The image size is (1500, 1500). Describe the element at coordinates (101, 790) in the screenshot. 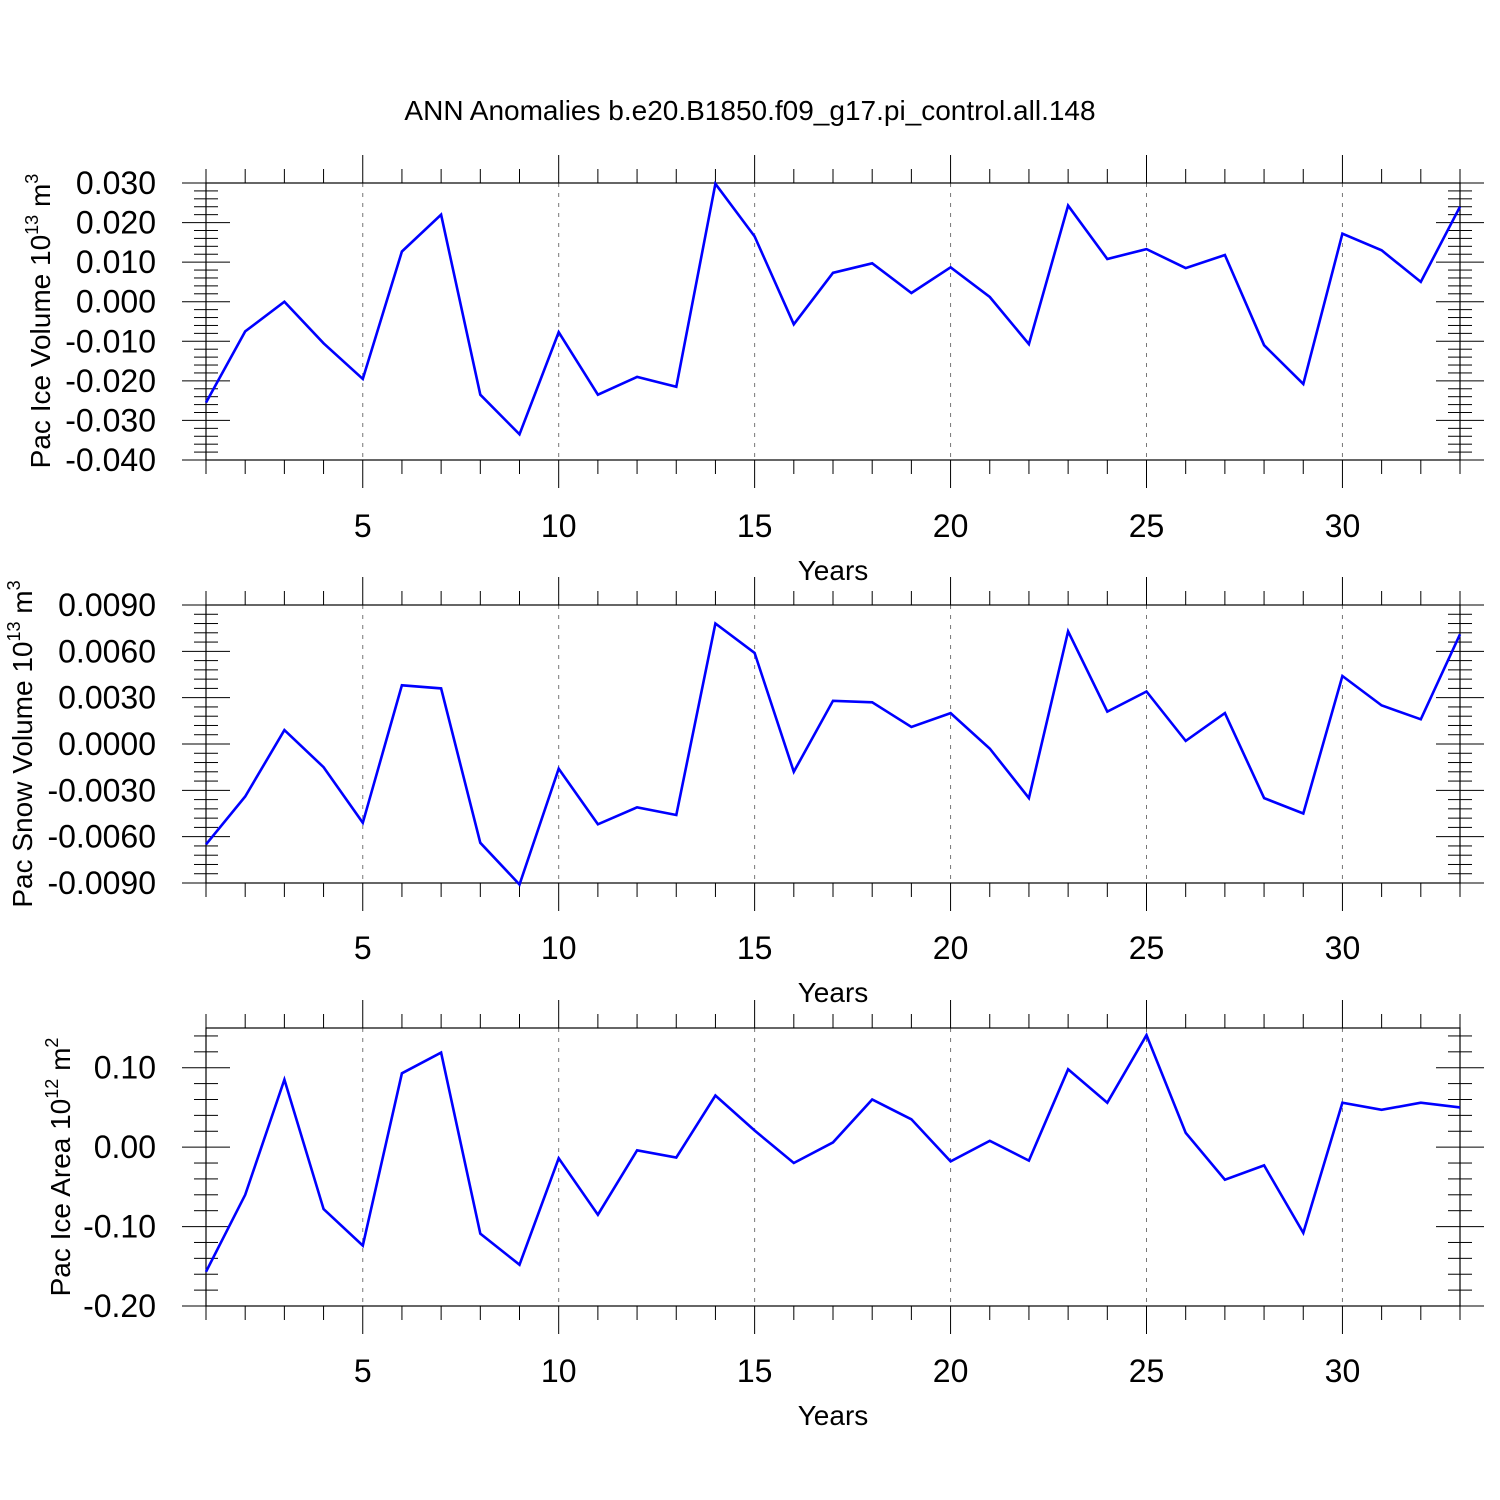

I see `y-tick-label: -0.0030` at that location.